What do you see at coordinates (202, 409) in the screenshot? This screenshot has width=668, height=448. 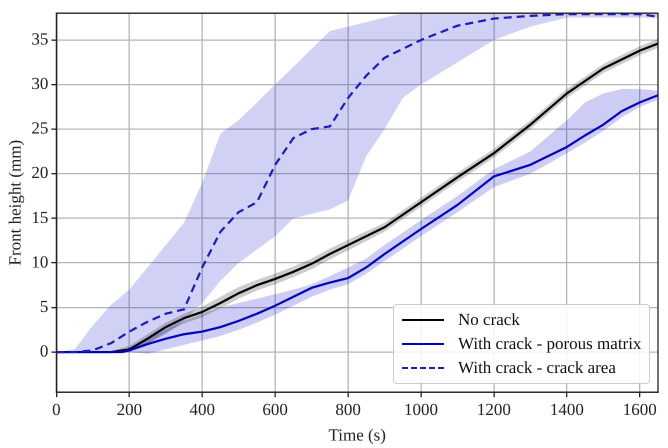 I see `x-tick-label: 400` at bounding box center [202, 409].